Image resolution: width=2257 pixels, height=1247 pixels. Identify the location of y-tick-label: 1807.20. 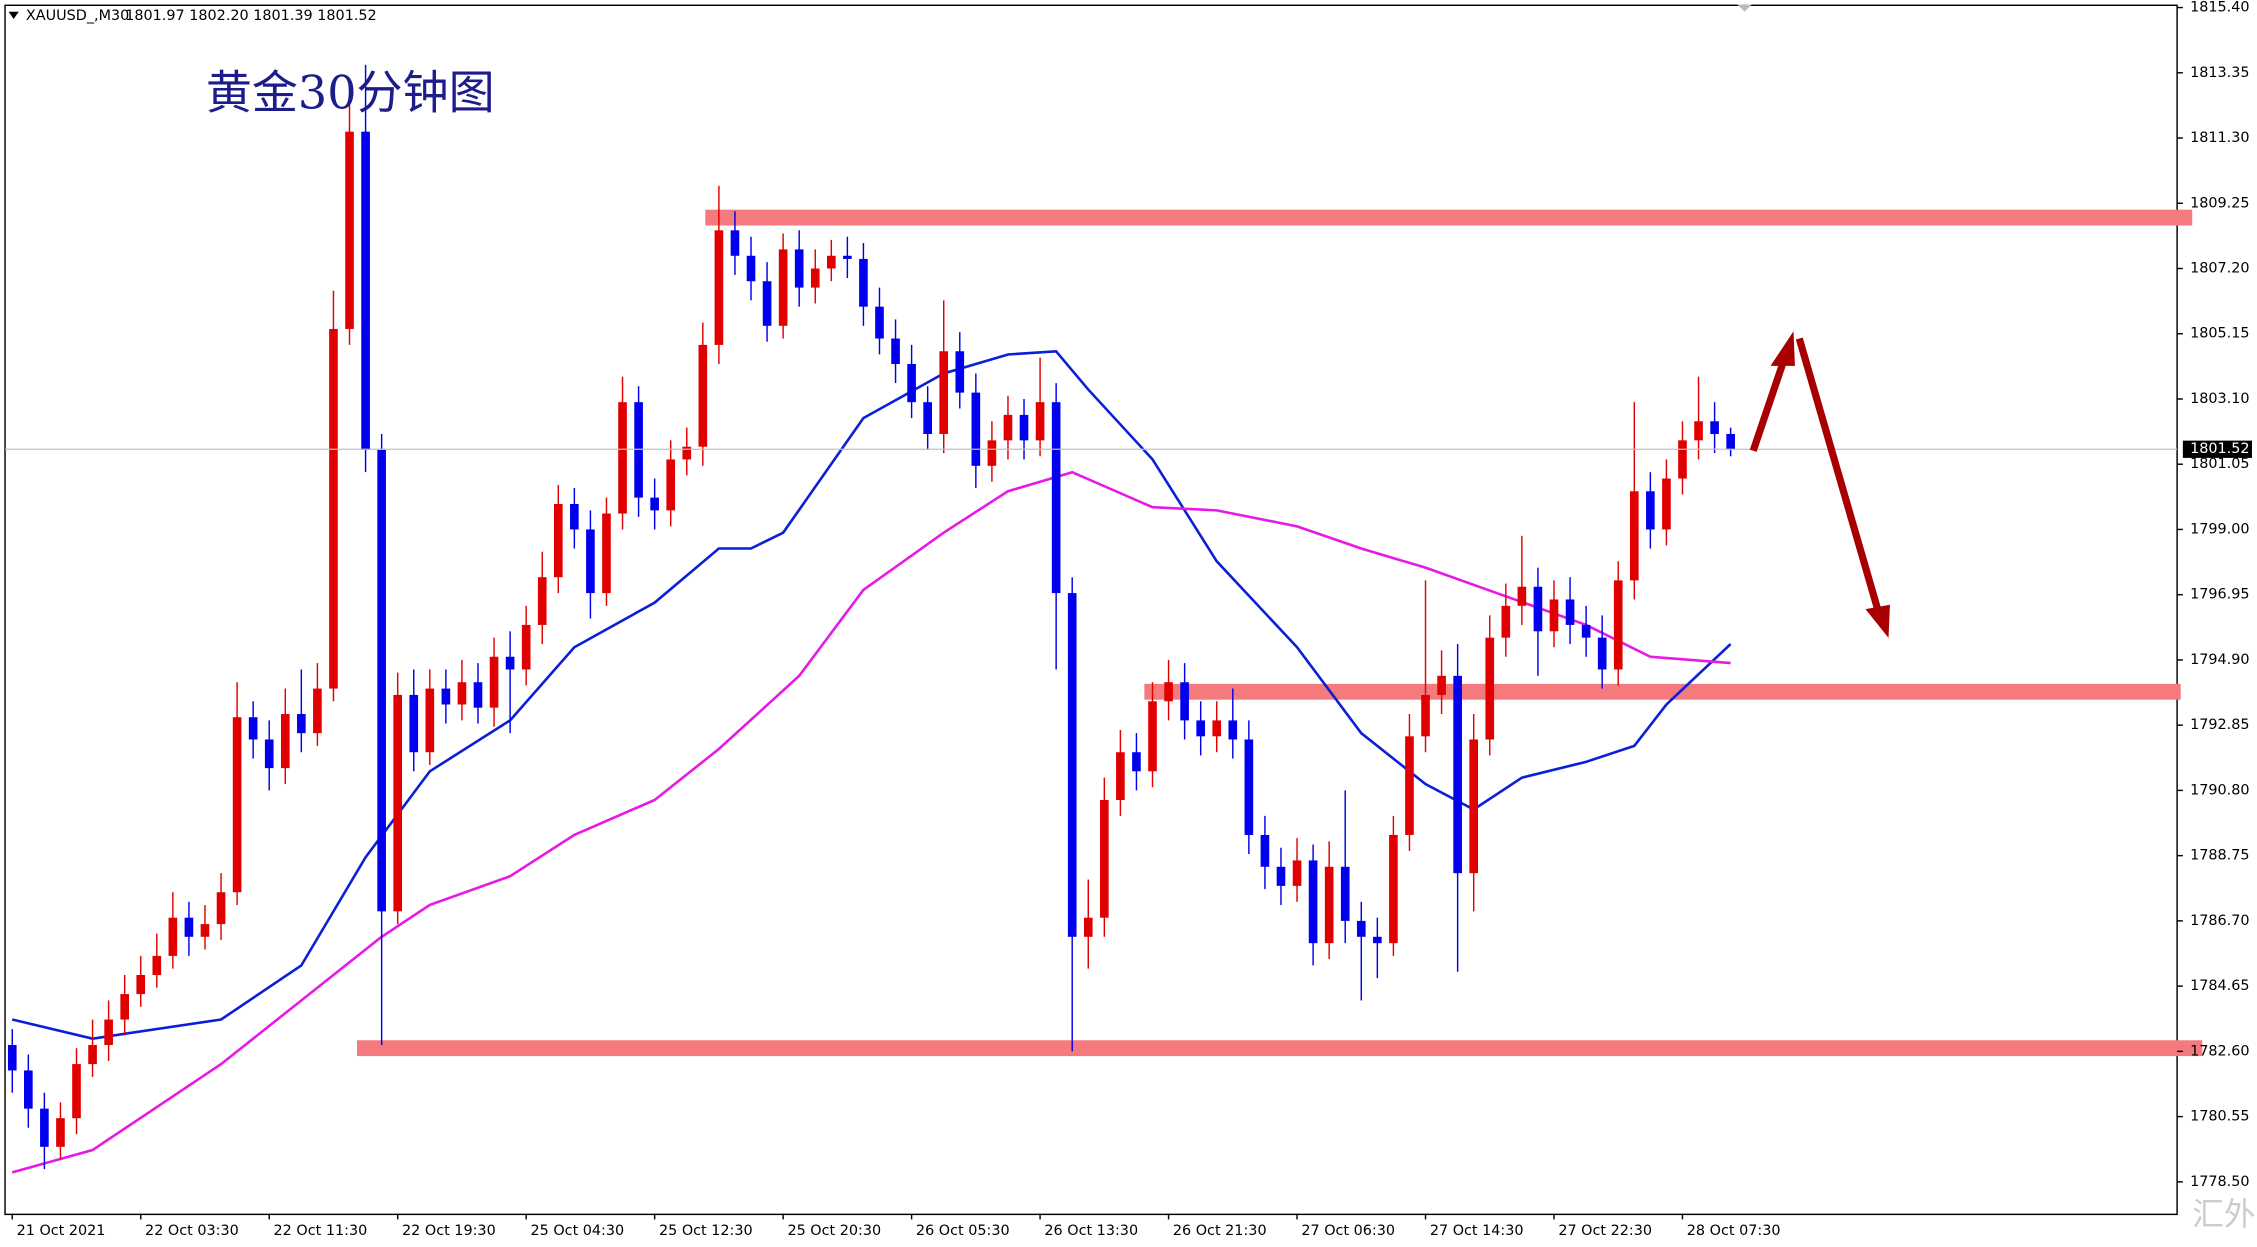
(2219, 269).